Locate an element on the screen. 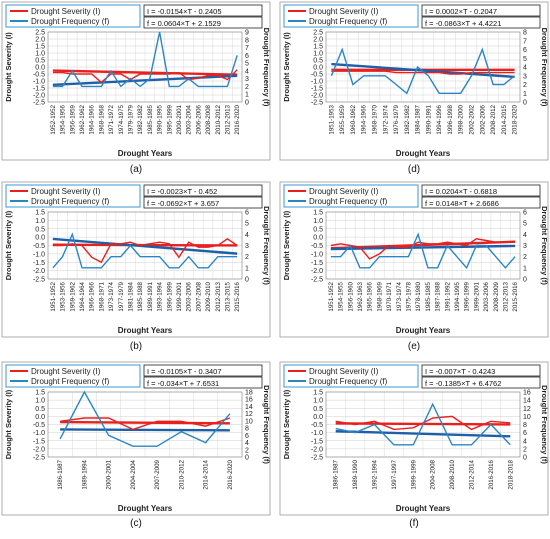 The height and width of the screenshot is (539, 550). x-tick-label: 1996-1999 is located at coordinates (467, 296).